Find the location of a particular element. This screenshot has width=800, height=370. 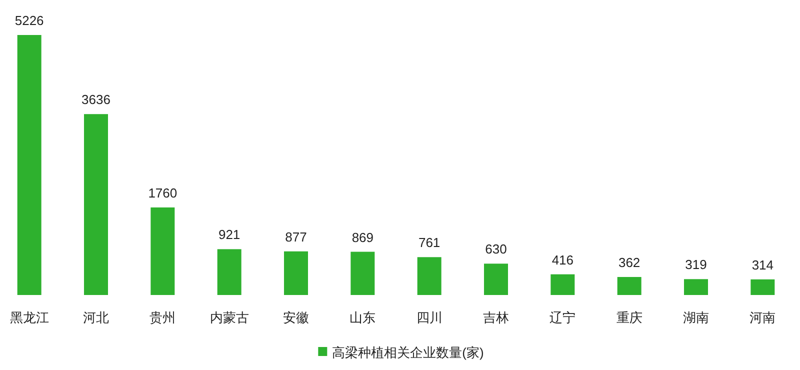

x-tick-label: 山东 is located at coordinates (363, 317).